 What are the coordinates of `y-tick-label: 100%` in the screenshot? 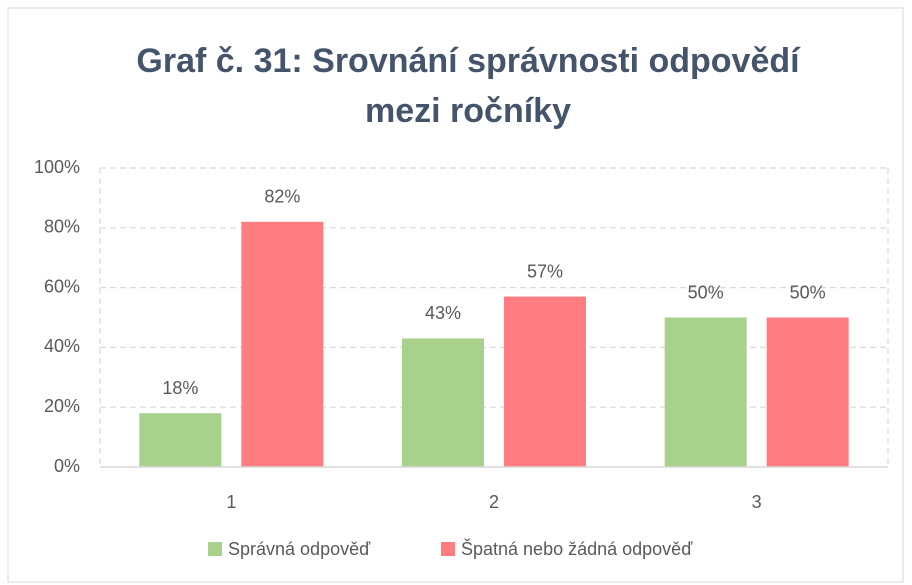 It's located at (57, 167).